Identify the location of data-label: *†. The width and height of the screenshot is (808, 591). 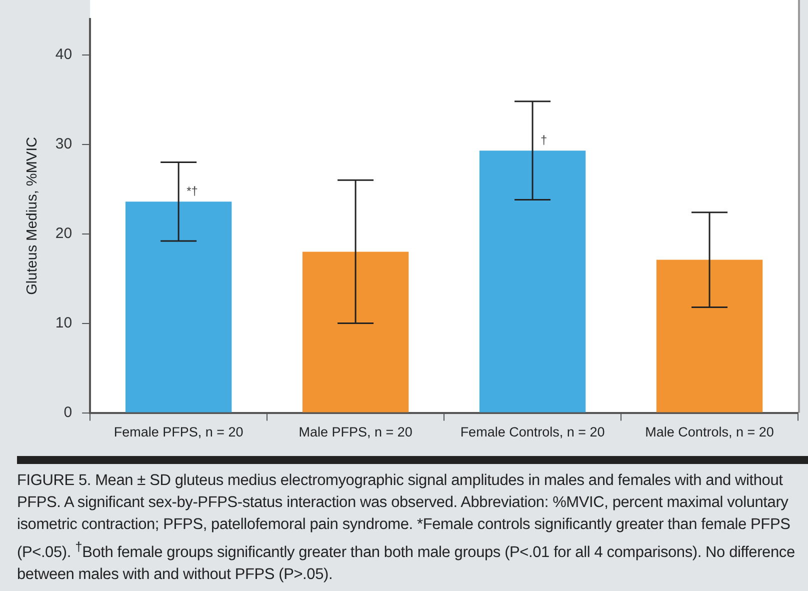
(192, 191).